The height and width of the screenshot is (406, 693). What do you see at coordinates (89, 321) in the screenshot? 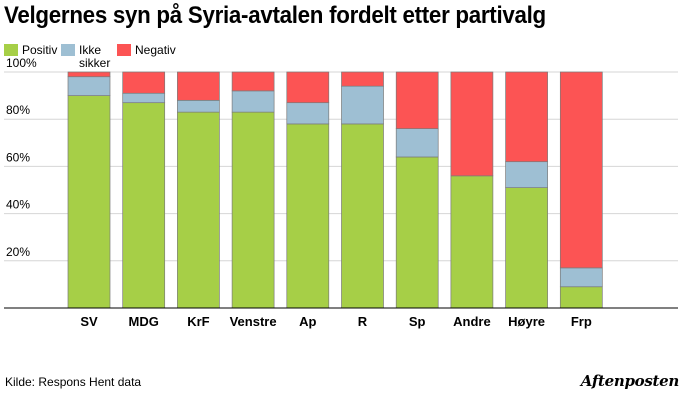
I see `x-tick-label: SV` at bounding box center [89, 321].